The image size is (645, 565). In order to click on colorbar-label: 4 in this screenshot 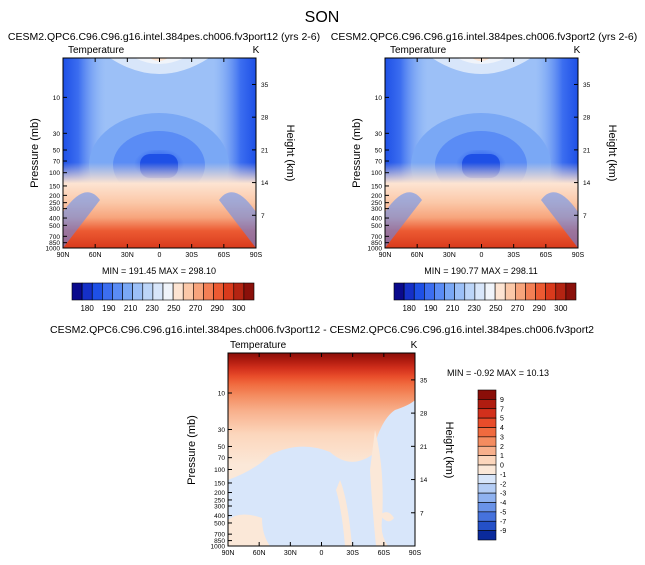, I will do `click(502, 428)`.